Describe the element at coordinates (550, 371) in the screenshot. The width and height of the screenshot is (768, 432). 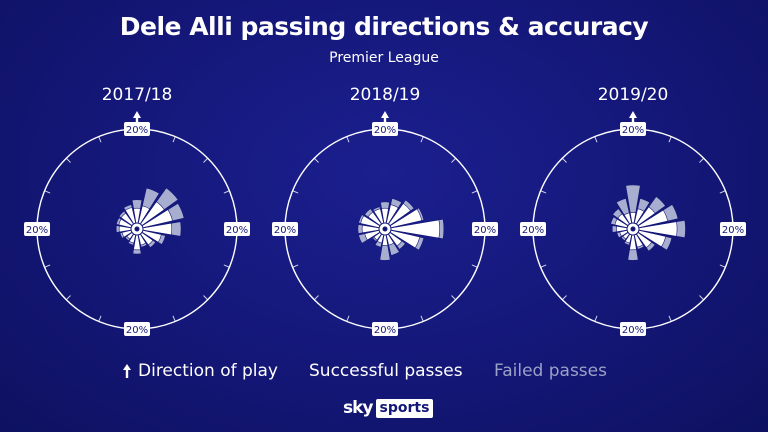
I see `legend-failed: Failed passes` at that location.